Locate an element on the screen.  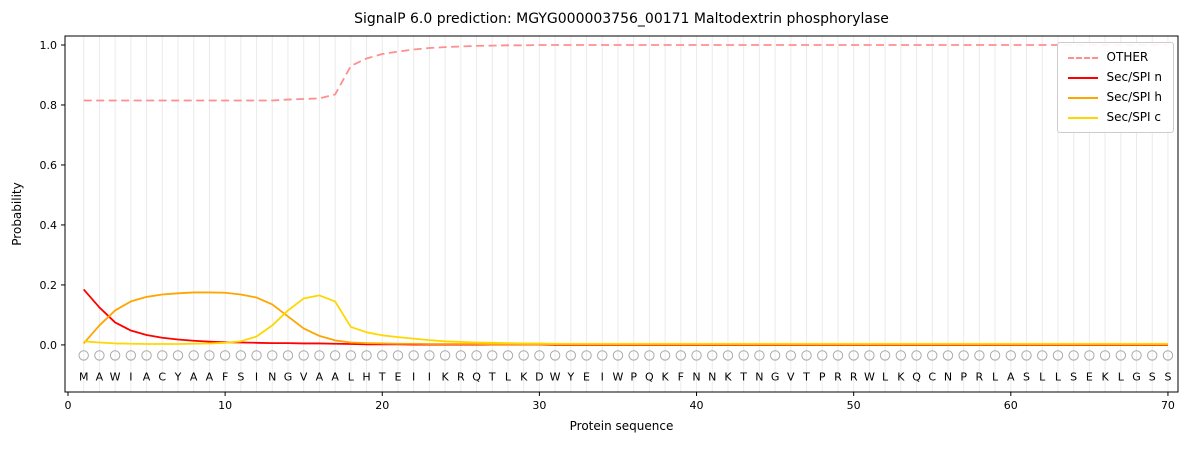
series-sec-spi-n is located at coordinates (625, 317).